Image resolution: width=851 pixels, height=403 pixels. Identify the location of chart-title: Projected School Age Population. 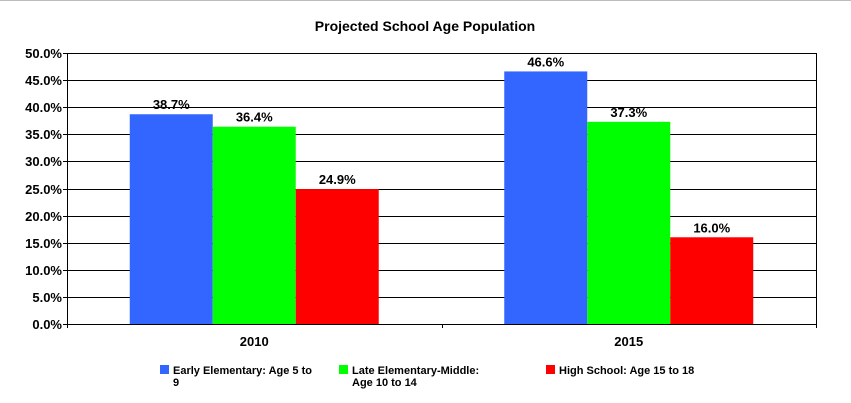
(425, 26).